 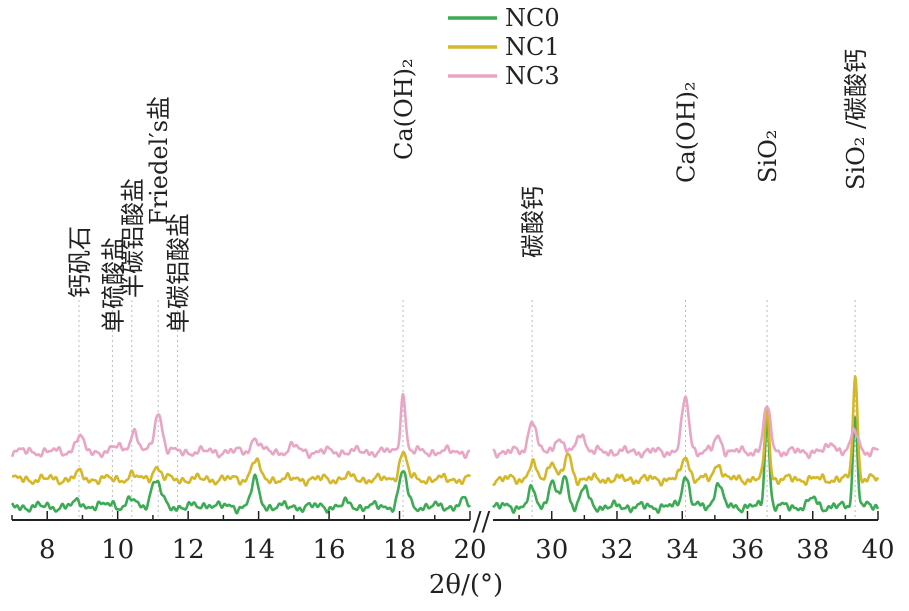 I want to click on peak-annotation: SiO₂, so click(x=768, y=156).